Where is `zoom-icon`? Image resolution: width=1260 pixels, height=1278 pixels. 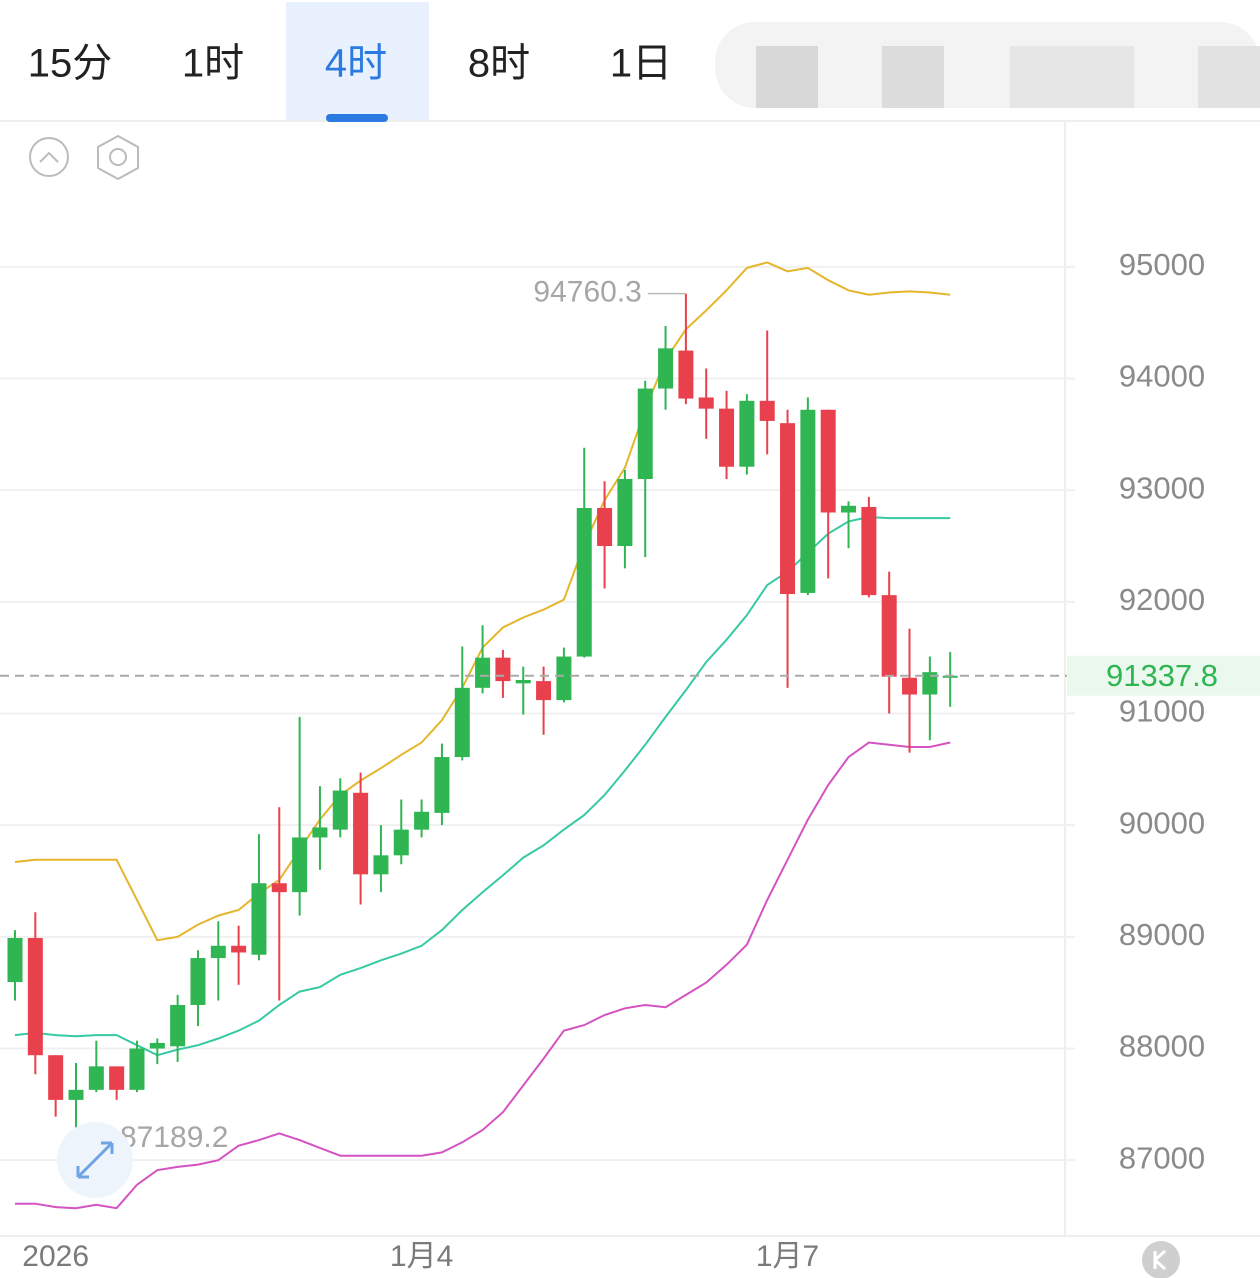
zoom-icon is located at coordinates (95, 1160).